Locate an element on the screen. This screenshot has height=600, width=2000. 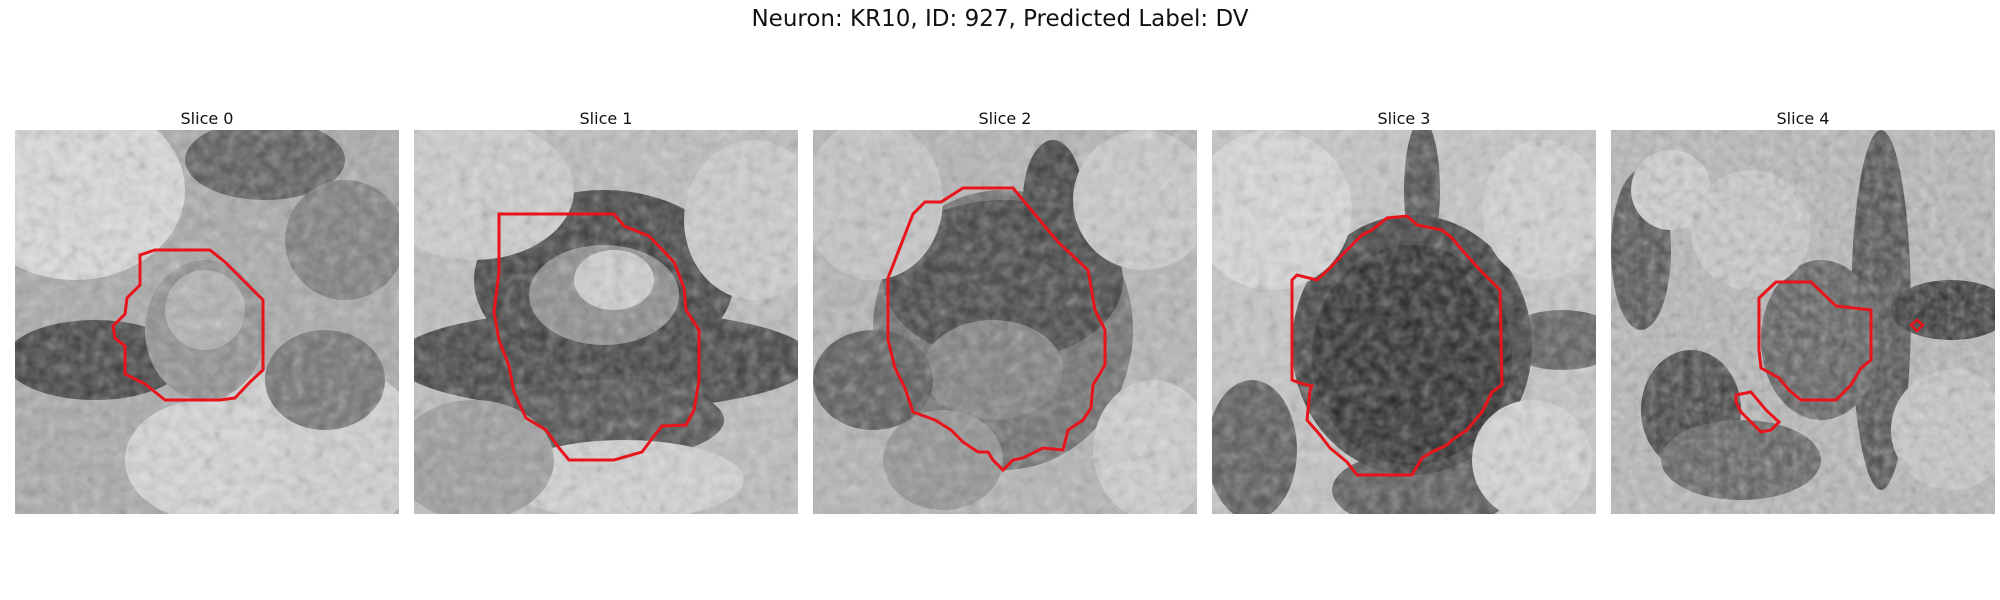
slice-panel-3: Slice 3 is located at coordinates (1404, 311).